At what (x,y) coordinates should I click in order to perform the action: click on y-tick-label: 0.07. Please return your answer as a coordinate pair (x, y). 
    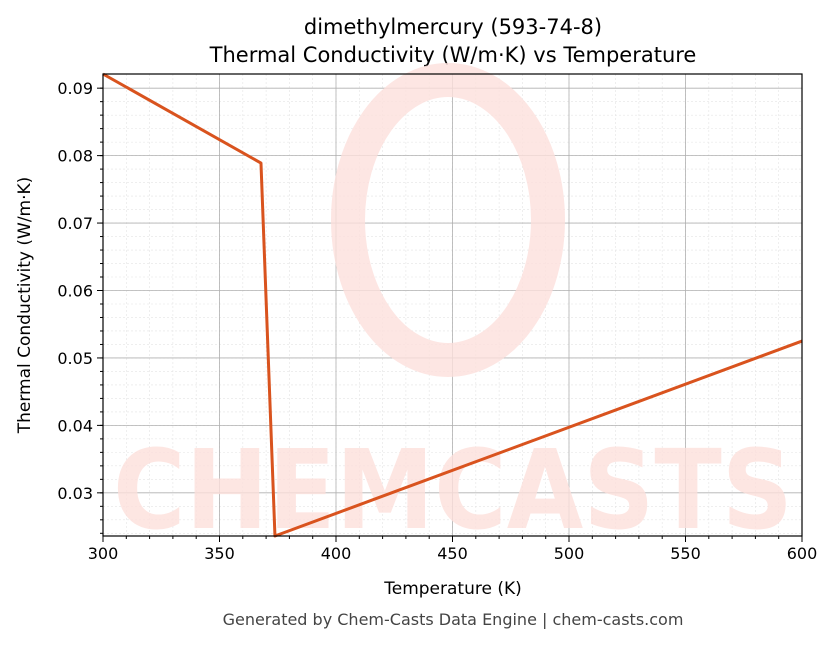
    Looking at the image, I should click on (75, 223).